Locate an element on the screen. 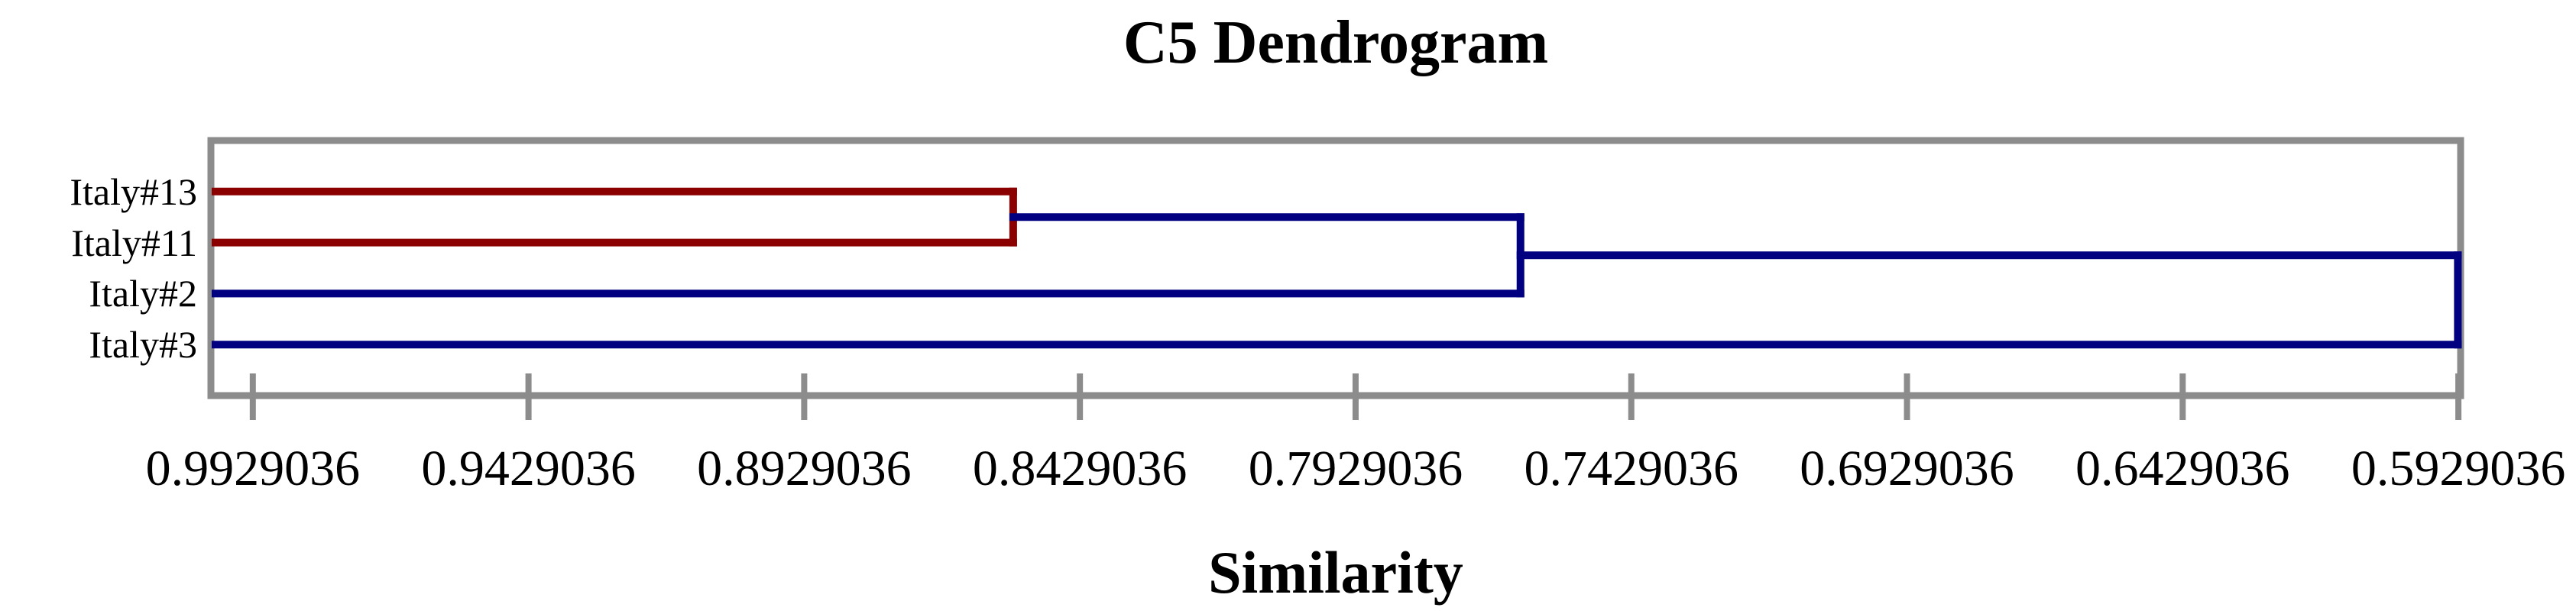 This screenshot has height=614, width=2576. x-tick-label: 0.8429036 is located at coordinates (1080, 468).